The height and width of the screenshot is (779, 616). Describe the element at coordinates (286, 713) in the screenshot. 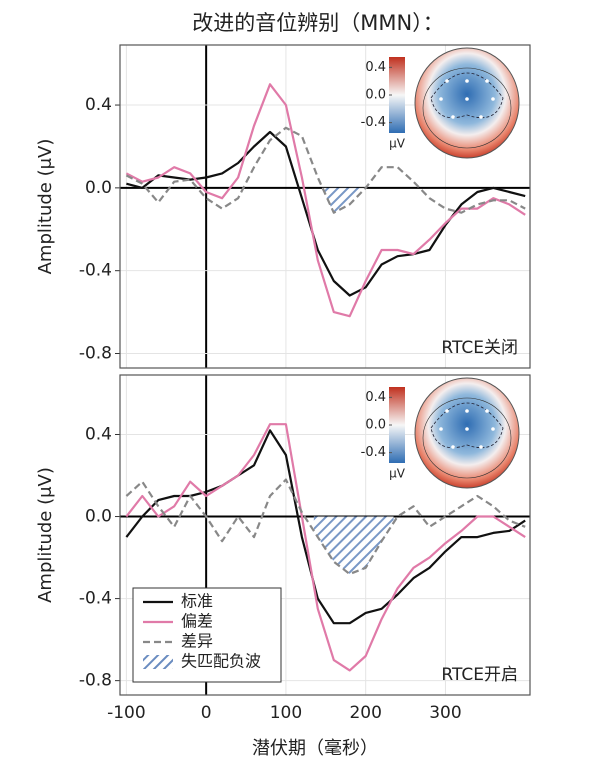

I see `x-tick-label: 100` at that location.